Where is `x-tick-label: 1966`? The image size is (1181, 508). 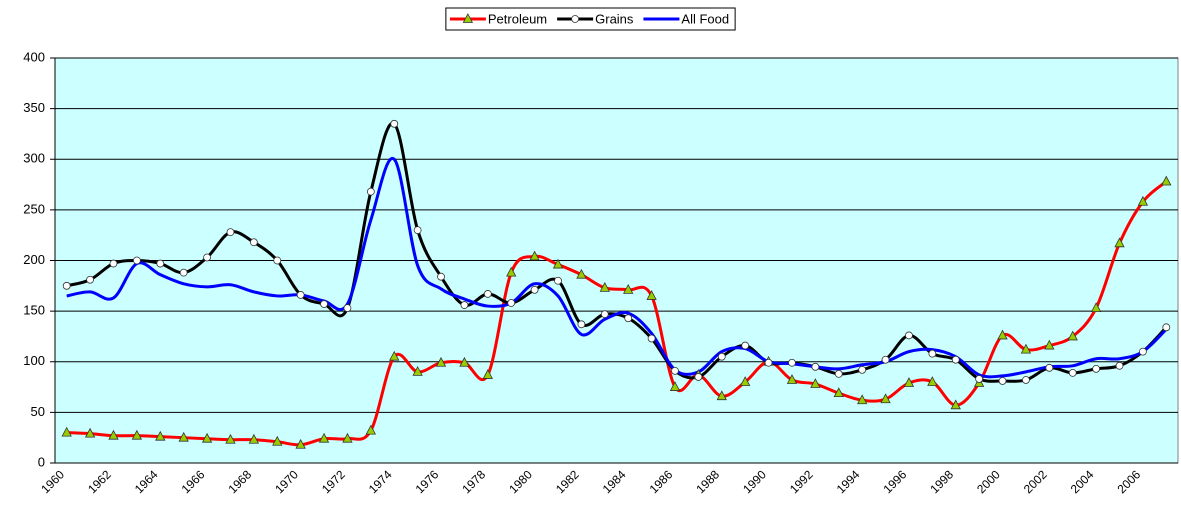 x-tick-label: 1966 is located at coordinates (193, 481).